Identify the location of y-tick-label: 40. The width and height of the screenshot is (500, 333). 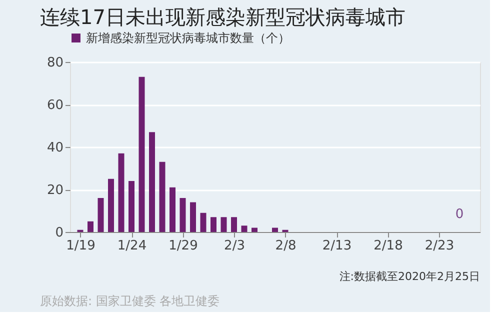
(55, 148).